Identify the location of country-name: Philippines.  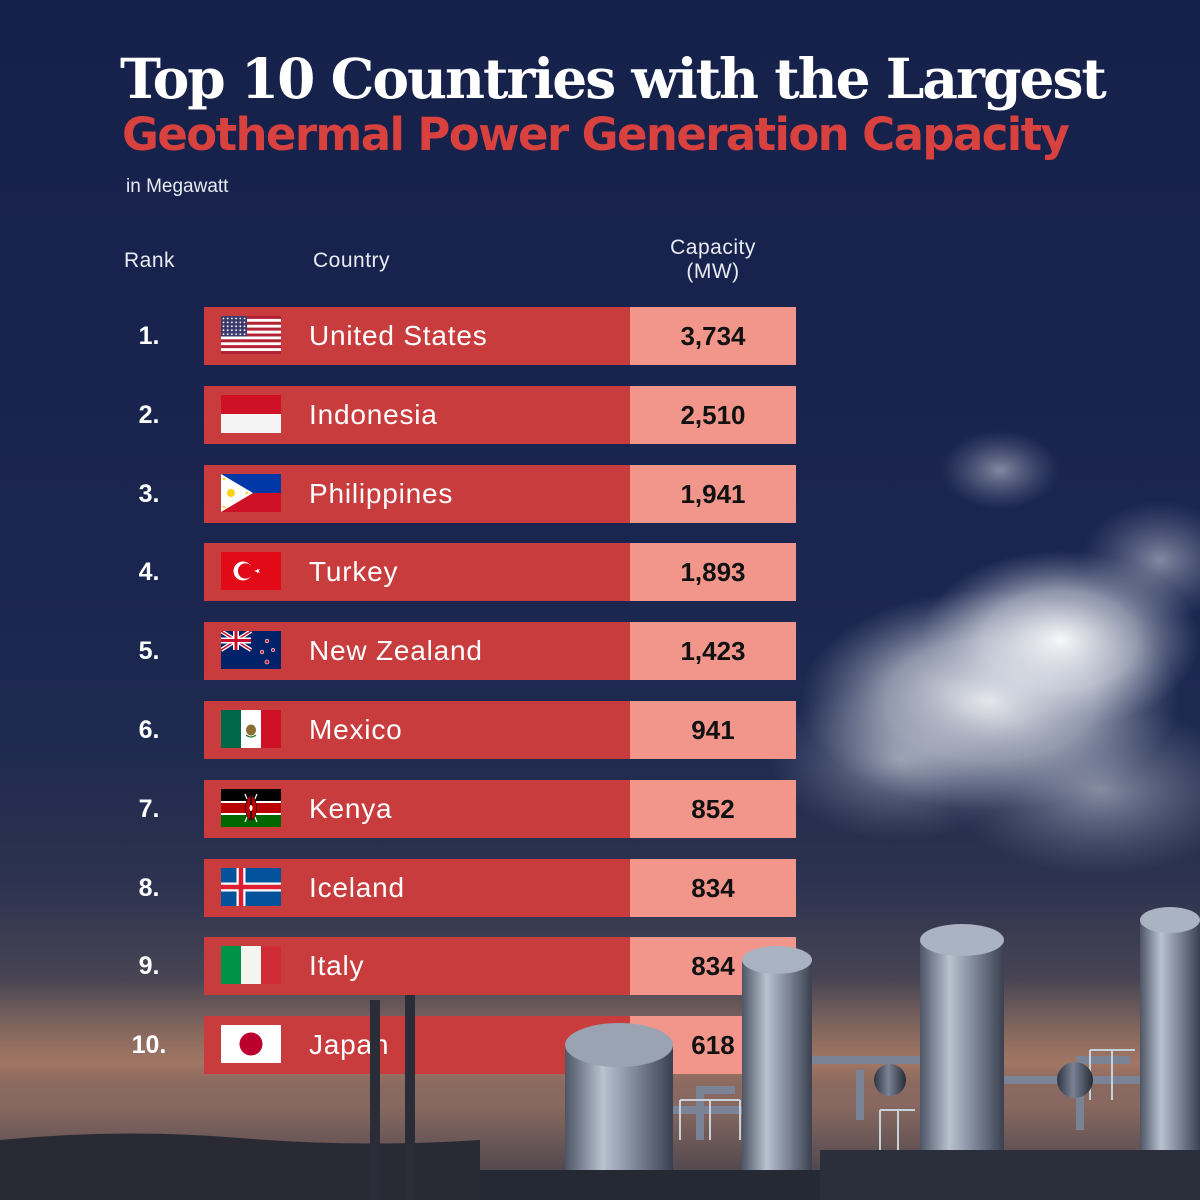
(381, 493).